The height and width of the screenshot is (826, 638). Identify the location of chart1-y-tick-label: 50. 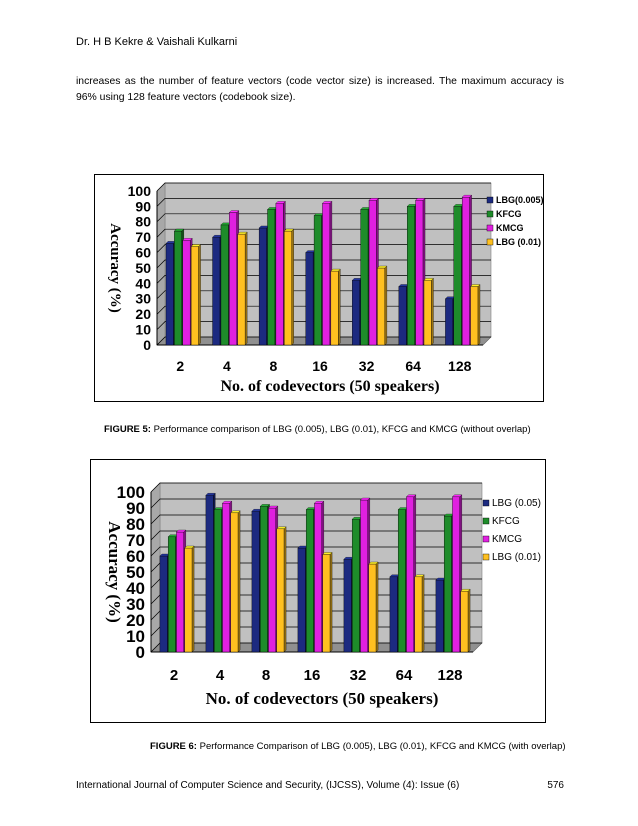
(135, 572).